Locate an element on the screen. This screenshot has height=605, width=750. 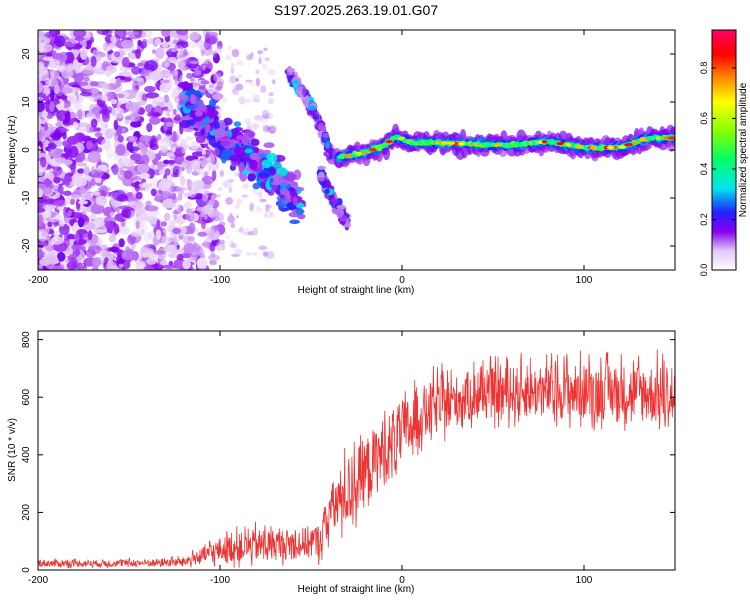
x-tick-label: -200 is located at coordinates (38, 280).